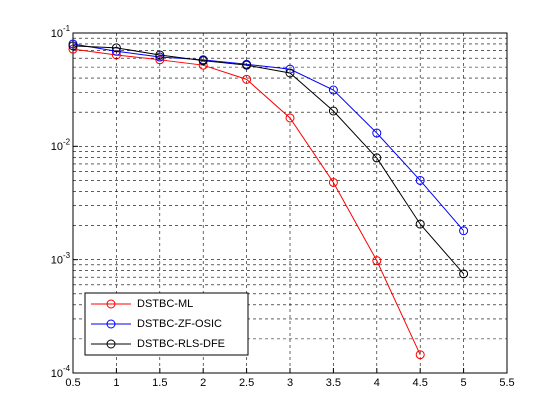 The width and height of the screenshot is (560, 420). Describe the element at coordinates (165, 304) in the screenshot. I see `legend-label: DSTBC-ML` at that location.